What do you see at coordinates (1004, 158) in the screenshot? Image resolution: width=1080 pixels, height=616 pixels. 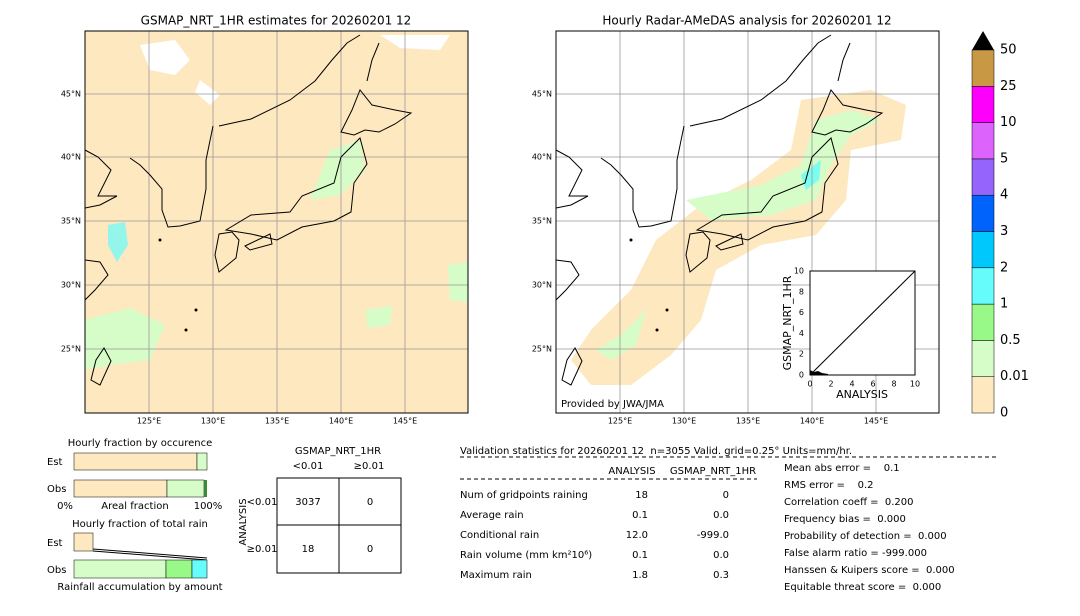 I see `colorbar-label: 5` at bounding box center [1004, 158].